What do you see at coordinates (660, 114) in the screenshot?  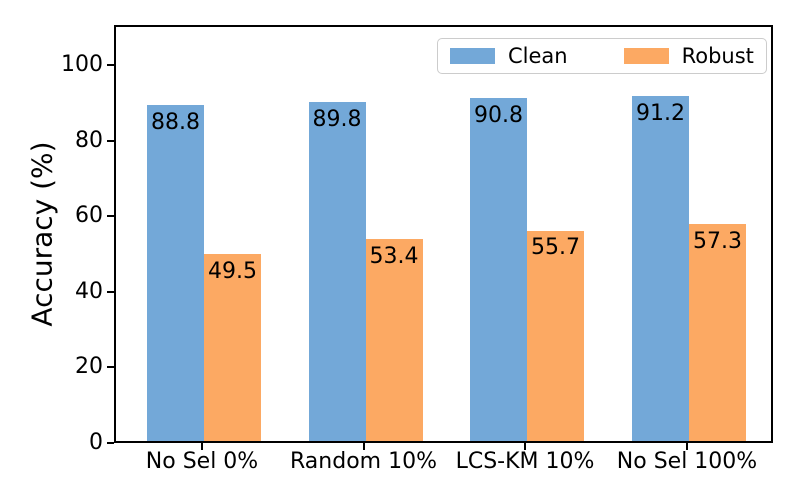 I see `bar-value-label: 91.2` at bounding box center [660, 114].